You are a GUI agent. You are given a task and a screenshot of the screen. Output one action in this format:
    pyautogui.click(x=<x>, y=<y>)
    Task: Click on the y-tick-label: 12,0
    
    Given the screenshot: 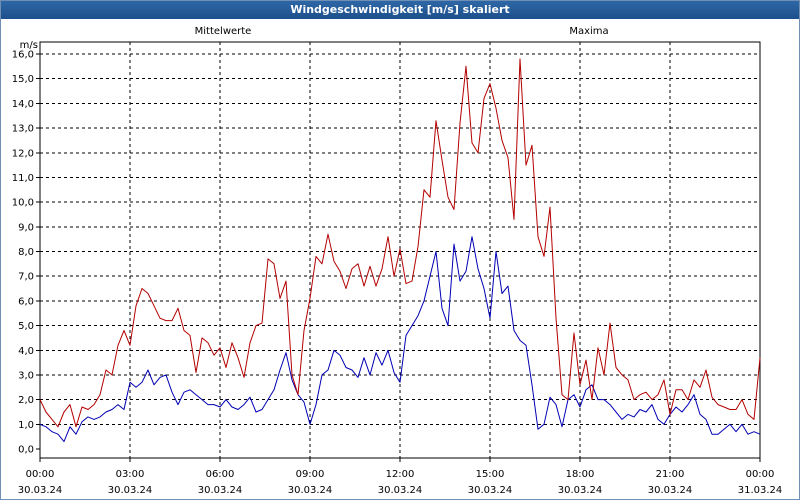 What is the action you would take?
    pyautogui.click(x=23, y=153)
    